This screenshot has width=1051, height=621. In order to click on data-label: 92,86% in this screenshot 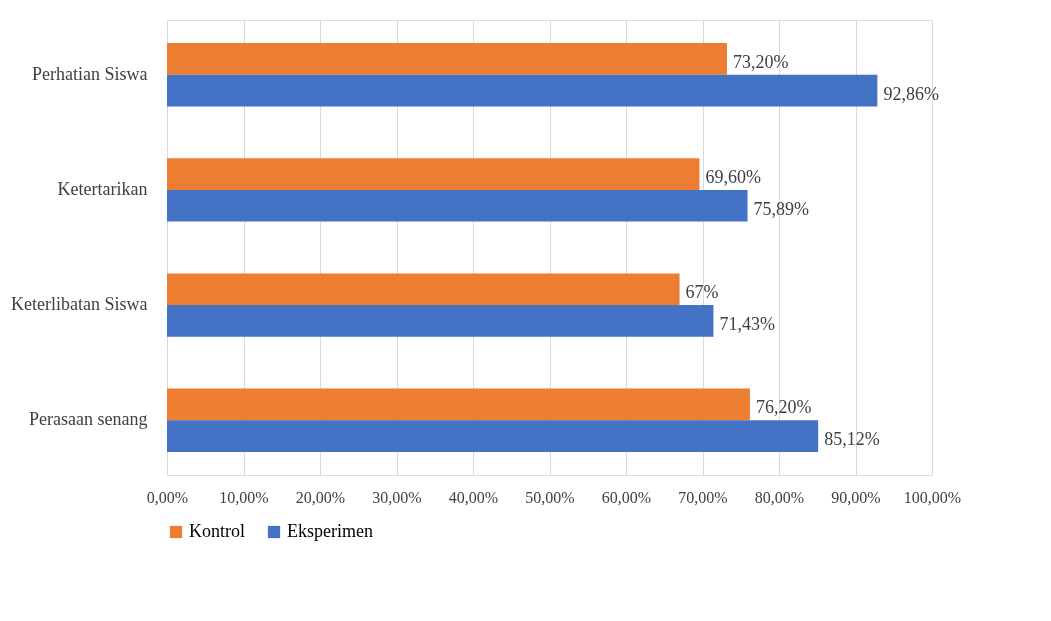, I will do `click(911, 93)`.